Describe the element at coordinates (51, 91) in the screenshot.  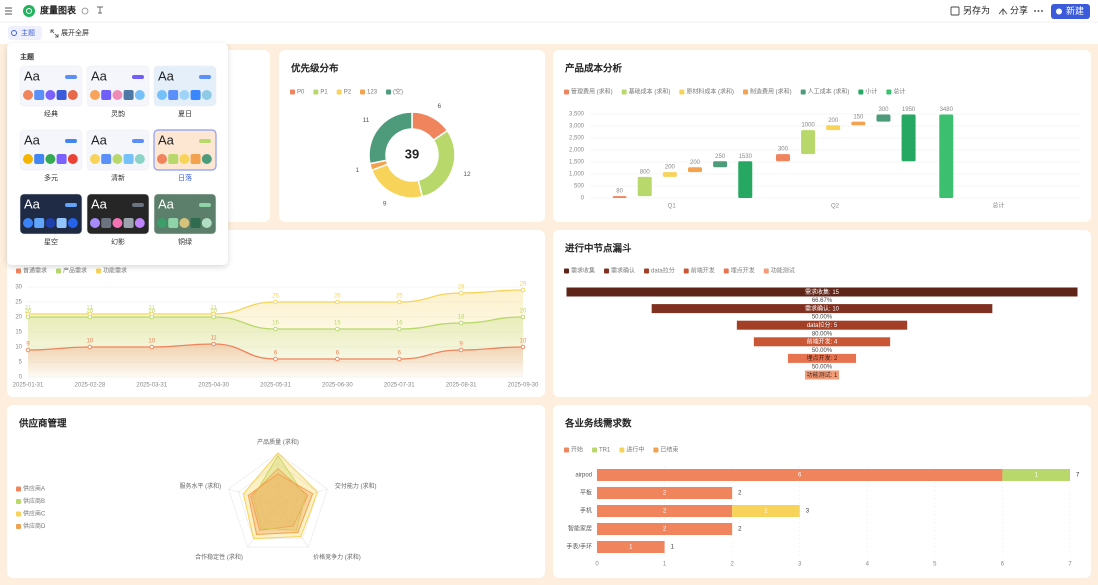
I see `theme-tile: Aa 经典` at that location.